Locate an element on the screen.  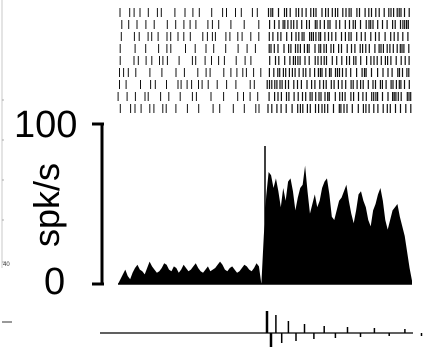
waveform-trace is located at coordinates (261, 329).